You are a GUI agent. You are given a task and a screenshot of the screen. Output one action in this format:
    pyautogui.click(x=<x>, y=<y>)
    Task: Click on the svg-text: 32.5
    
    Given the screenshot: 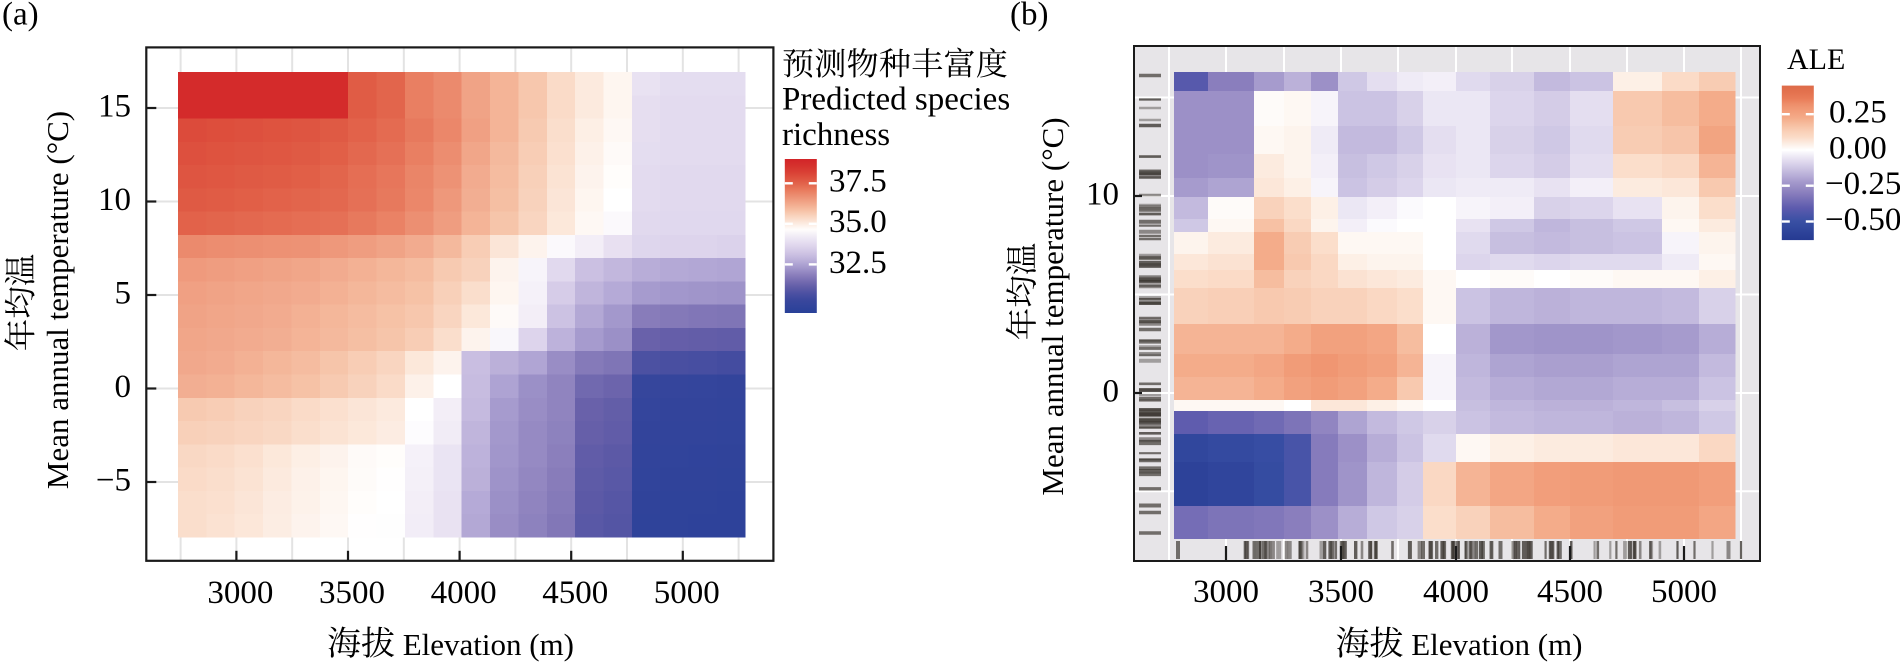 What is the action you would take?
    pyautogui.click(x=858, y=263)
    